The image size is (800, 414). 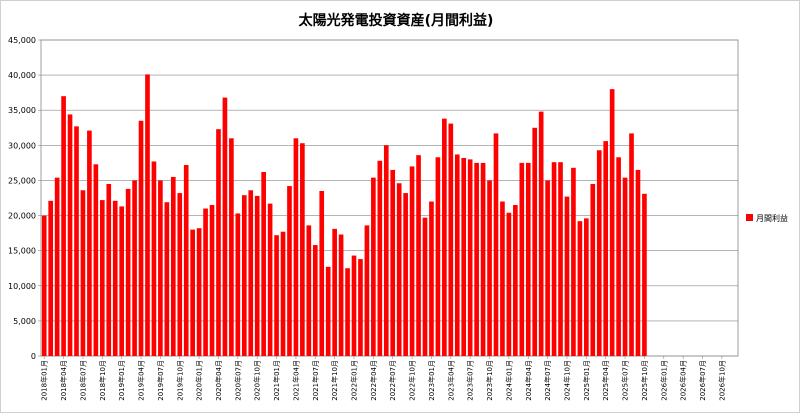 What do you see at coordinates (218, 380) in the screenshot?
I see `x-tick-label: 2020年04月` at bounding box center [218, 380].